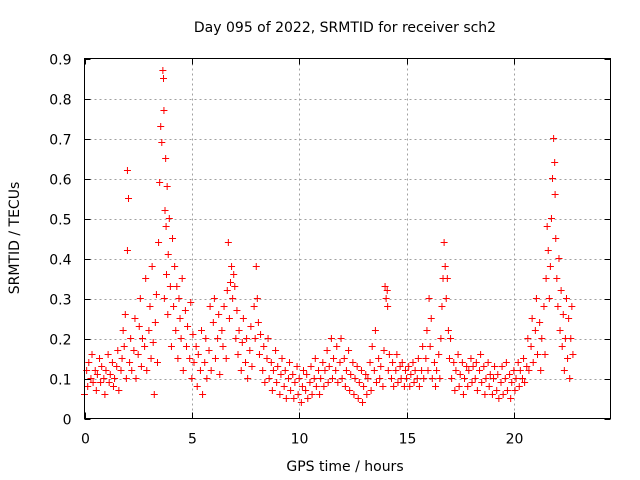  Describe the element at coordinates (60, 181) in the screenshot. I see `y-tick-label: 0.6` at that location.